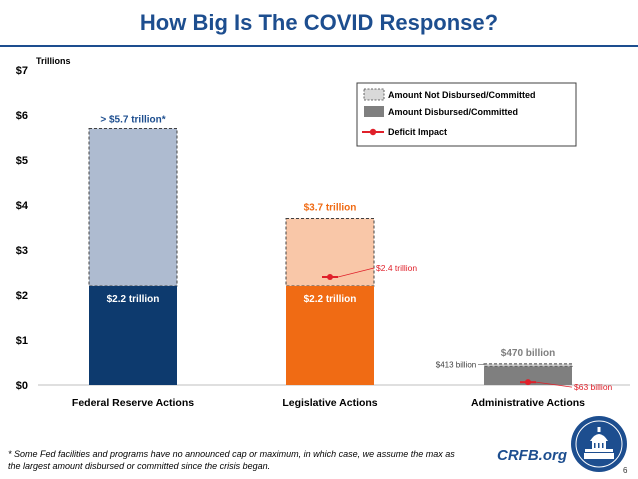  I want to click on x-category-label: Administrative Actions, so click(528, 403).